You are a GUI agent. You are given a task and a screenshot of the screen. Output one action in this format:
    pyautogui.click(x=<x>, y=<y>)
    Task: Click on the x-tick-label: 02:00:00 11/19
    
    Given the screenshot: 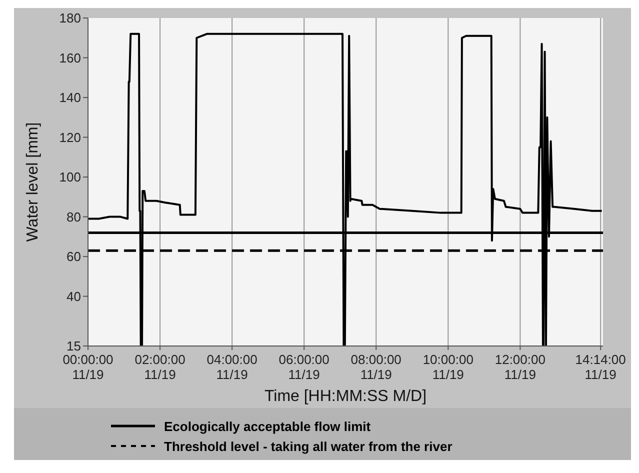 What is the action you would take?
    pyautogui.click(x=160, y=367)
    